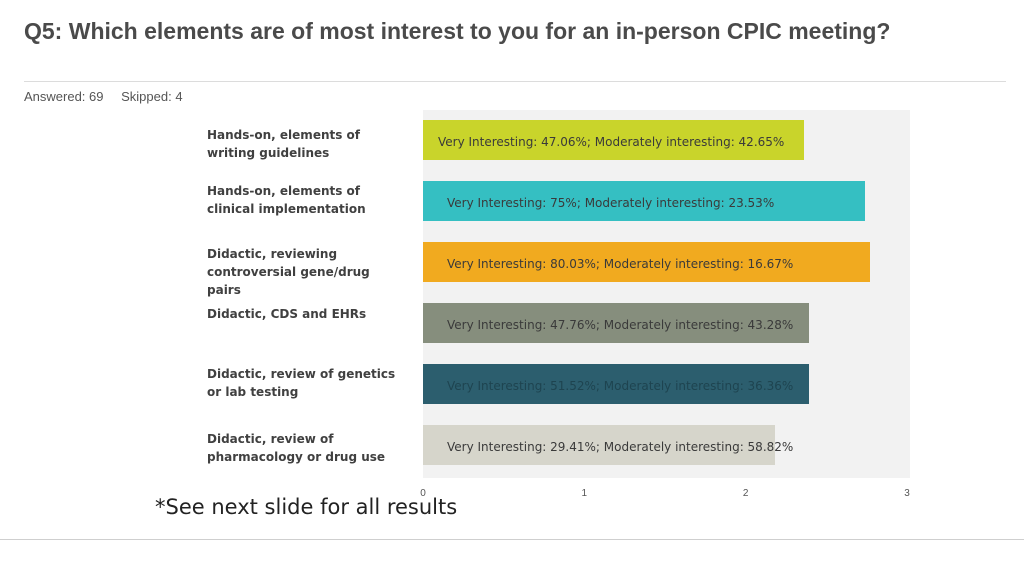 The image size is (1024, 576). I want to click on title-divider, so click(515, 81).